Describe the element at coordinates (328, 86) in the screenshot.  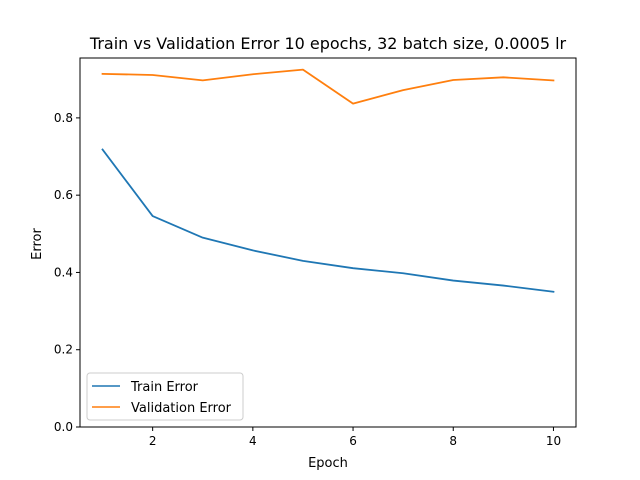
I see `series-line-validation-error` at that location.